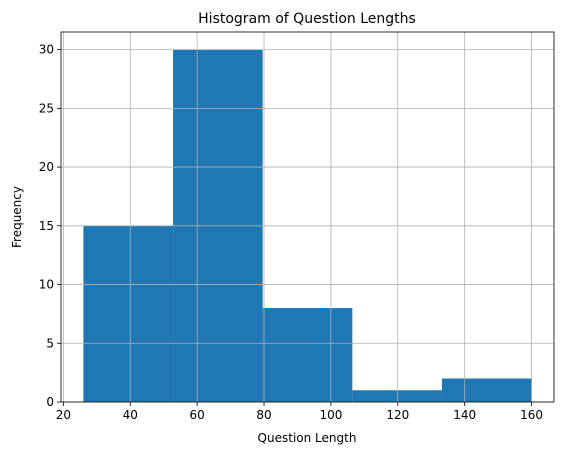 The height and width of the screenshot is (455, 562). I want to click on y-axis-label: Frequency, so click(17, 217).